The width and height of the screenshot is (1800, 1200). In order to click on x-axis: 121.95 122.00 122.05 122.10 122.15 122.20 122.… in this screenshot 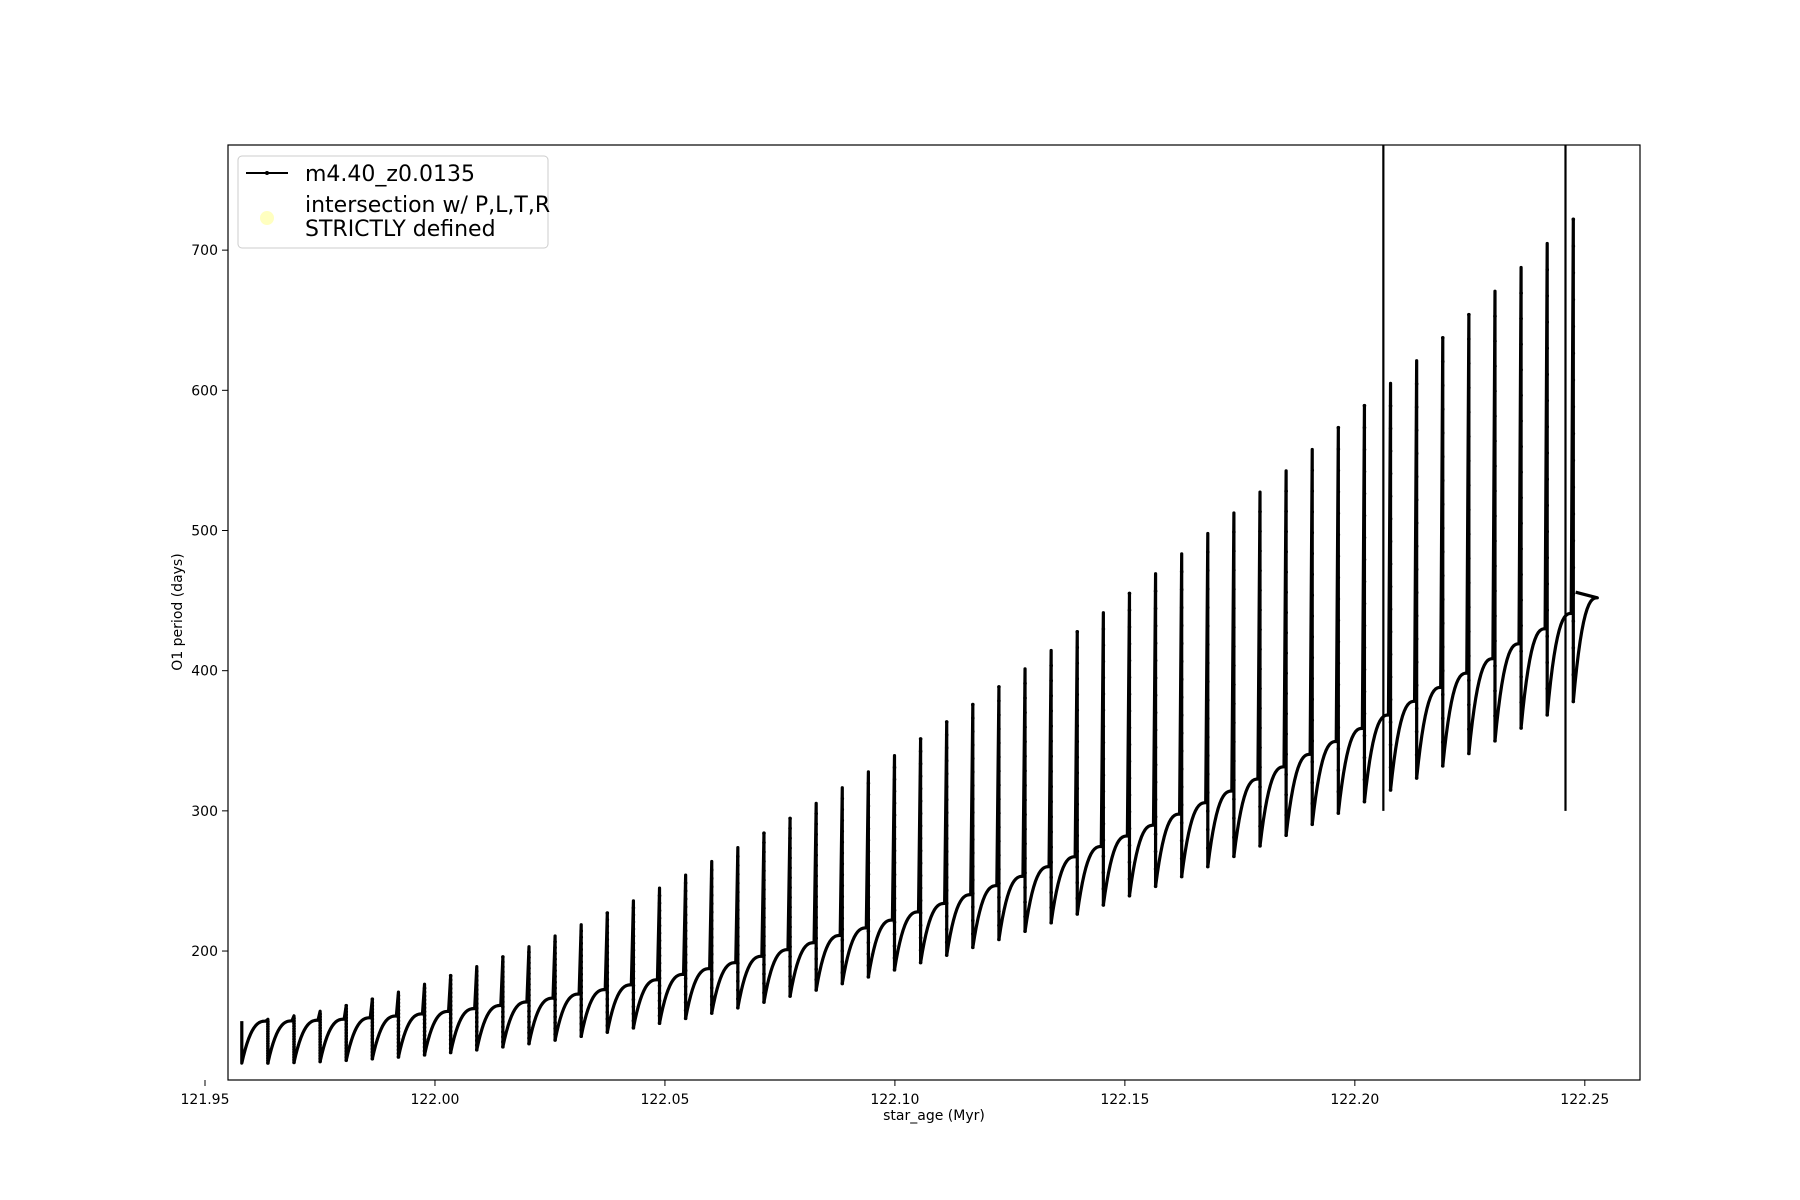, I will do `click(895, 1094)`.